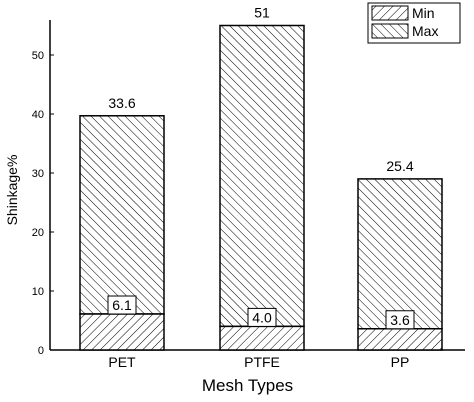 This screenshot has height=402, width=474. I want to click on max-value-label: 25.4, so click(399, 166).